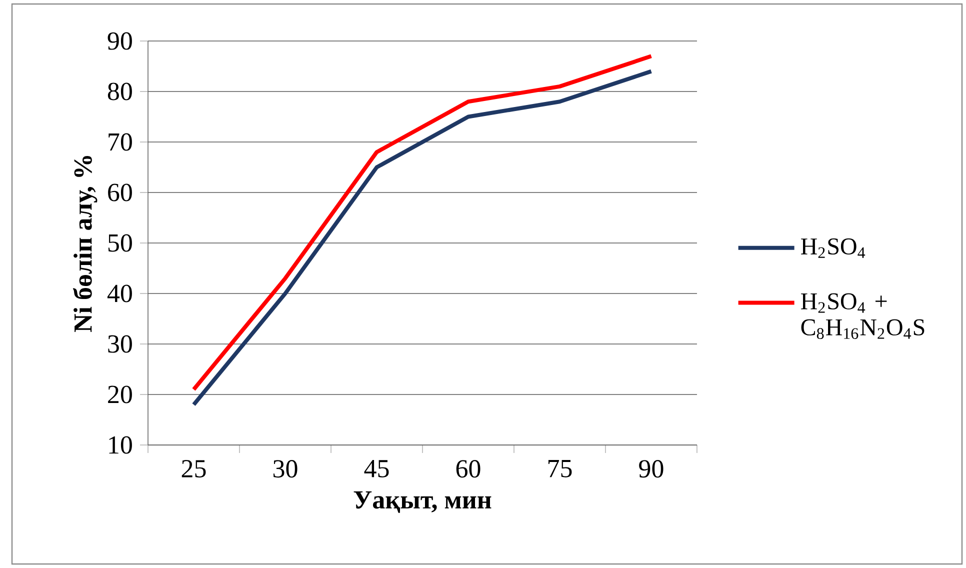 The image size is (966, 568). Describe the element at coordinates (120, 41) in the screenshot. I see `y-tick-label: 90` at that location.